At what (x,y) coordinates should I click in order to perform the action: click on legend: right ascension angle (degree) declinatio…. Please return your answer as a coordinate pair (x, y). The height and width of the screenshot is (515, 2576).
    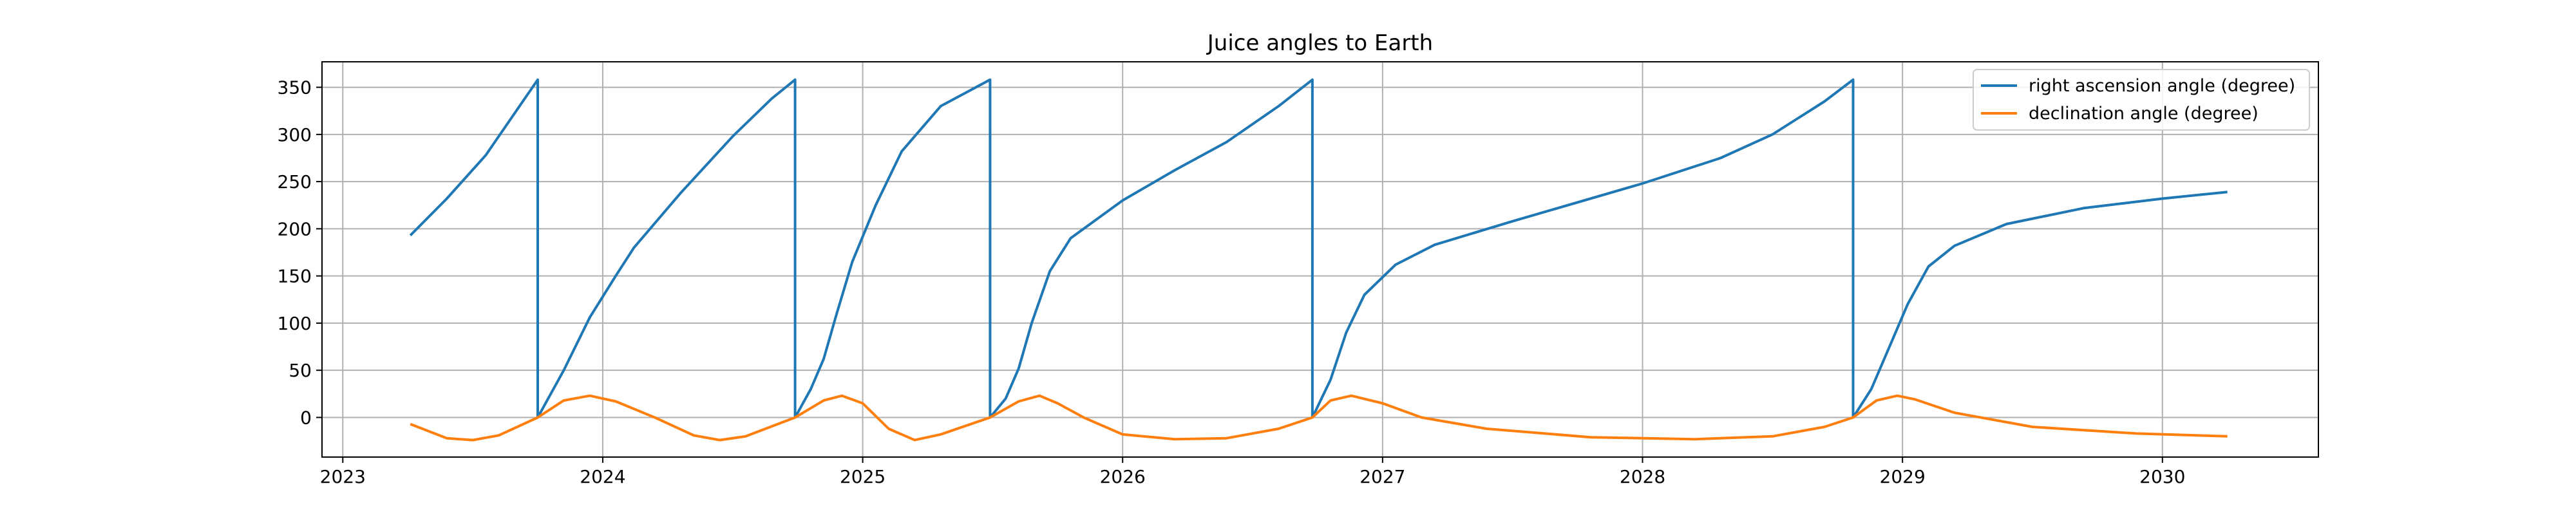
    Looking at the image, I should click on (2141, 100).